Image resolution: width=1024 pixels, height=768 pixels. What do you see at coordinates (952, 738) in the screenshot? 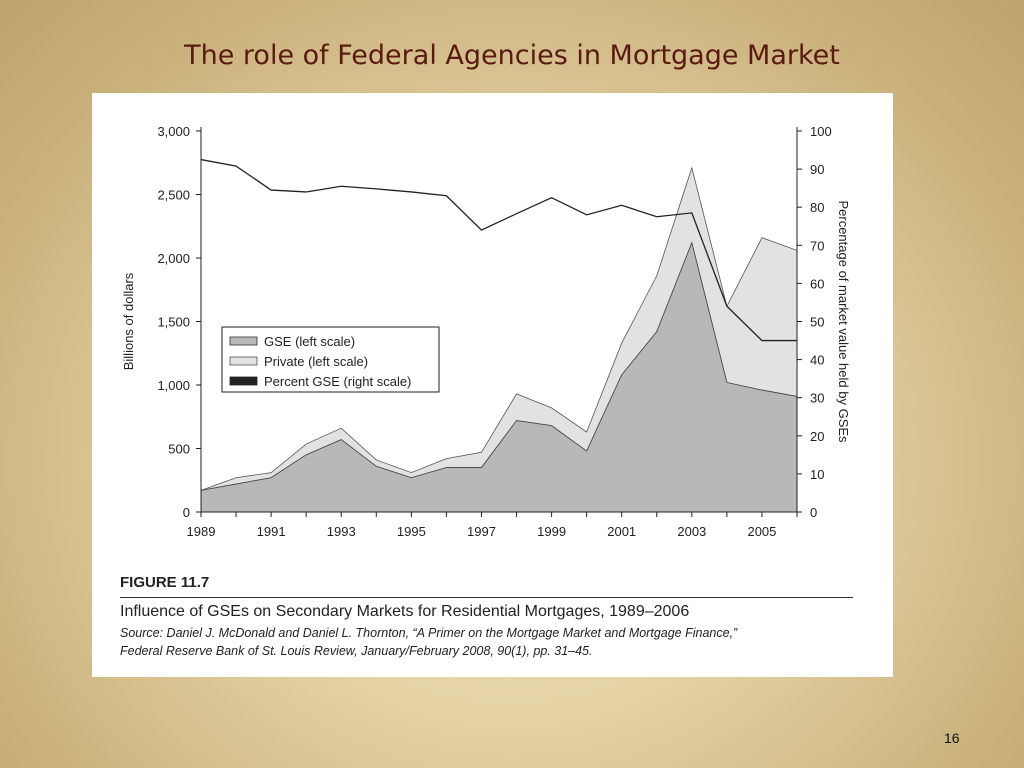
I see `page-number: 16` at bounding box center [952, 738].